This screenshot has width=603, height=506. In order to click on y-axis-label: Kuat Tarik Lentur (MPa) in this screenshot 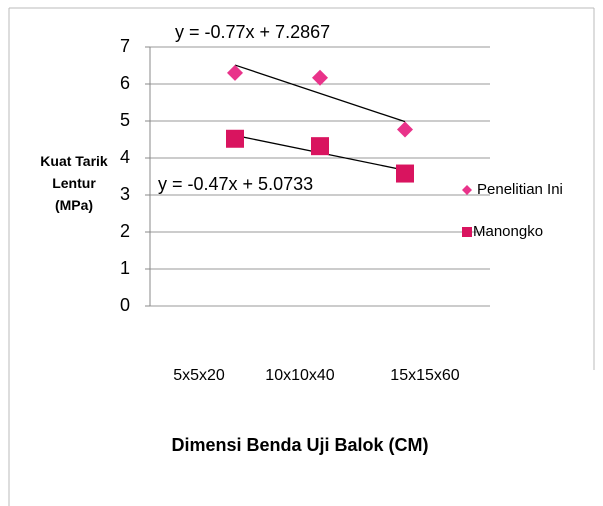, I will do `click(74, 183)`.